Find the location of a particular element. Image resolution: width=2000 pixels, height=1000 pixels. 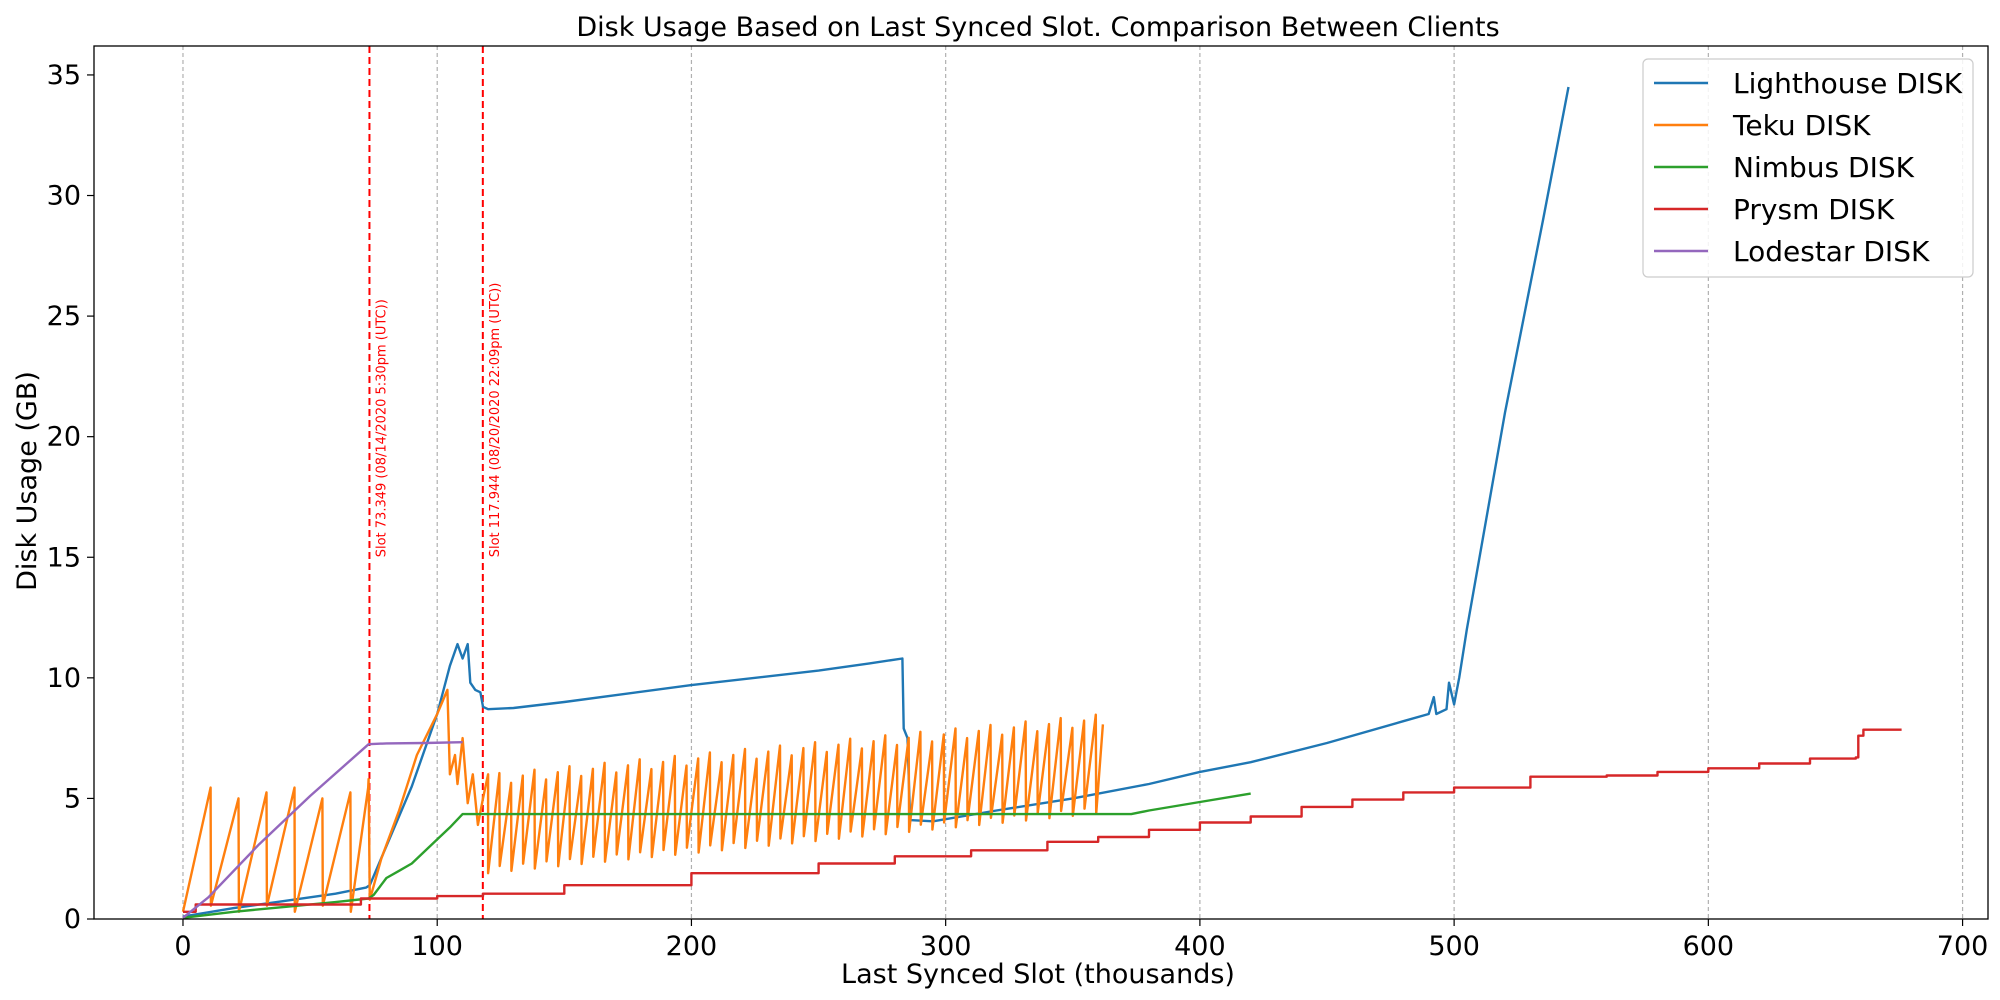

annotation-label: Slot 73.349 (08/14/2020 5:30pm (UTC)) is located at coordinates (381, 428).